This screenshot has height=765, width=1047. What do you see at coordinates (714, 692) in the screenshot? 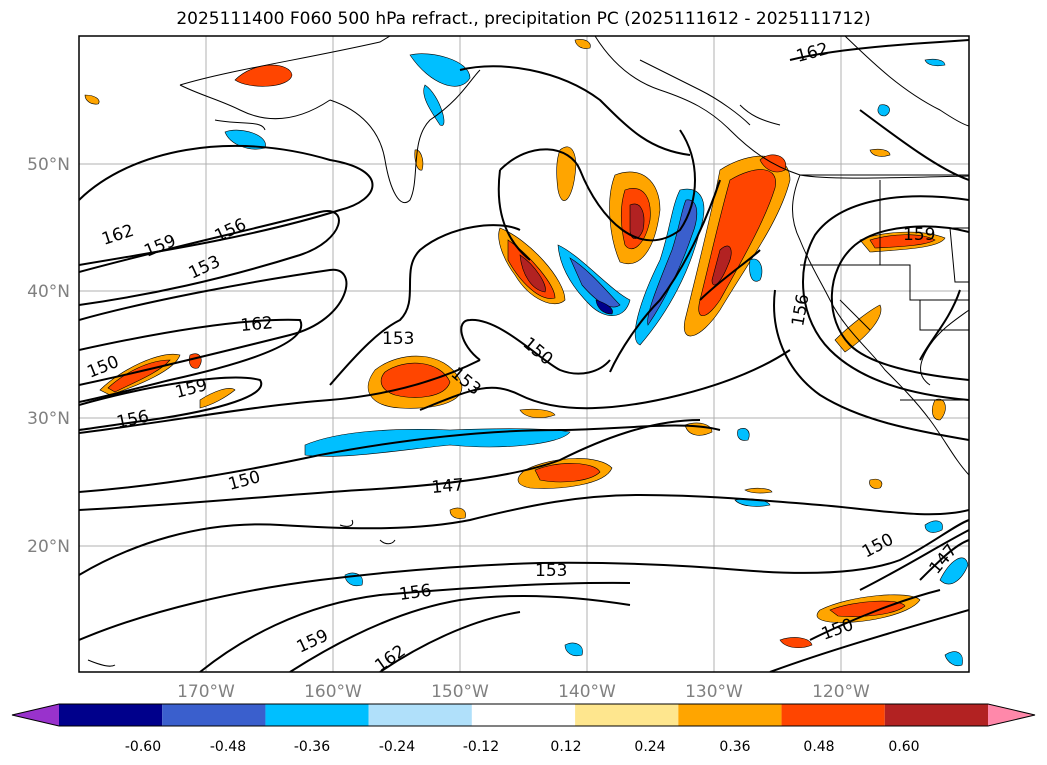
I see `lon-label: 130°W` at bounding box center [714, 692].